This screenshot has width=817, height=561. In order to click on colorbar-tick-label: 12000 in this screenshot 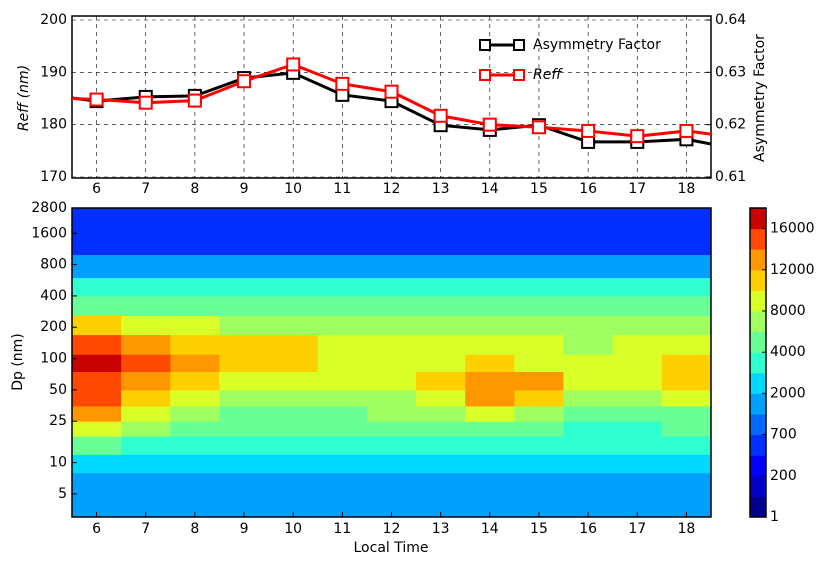, I will do `click(792, 270)`.